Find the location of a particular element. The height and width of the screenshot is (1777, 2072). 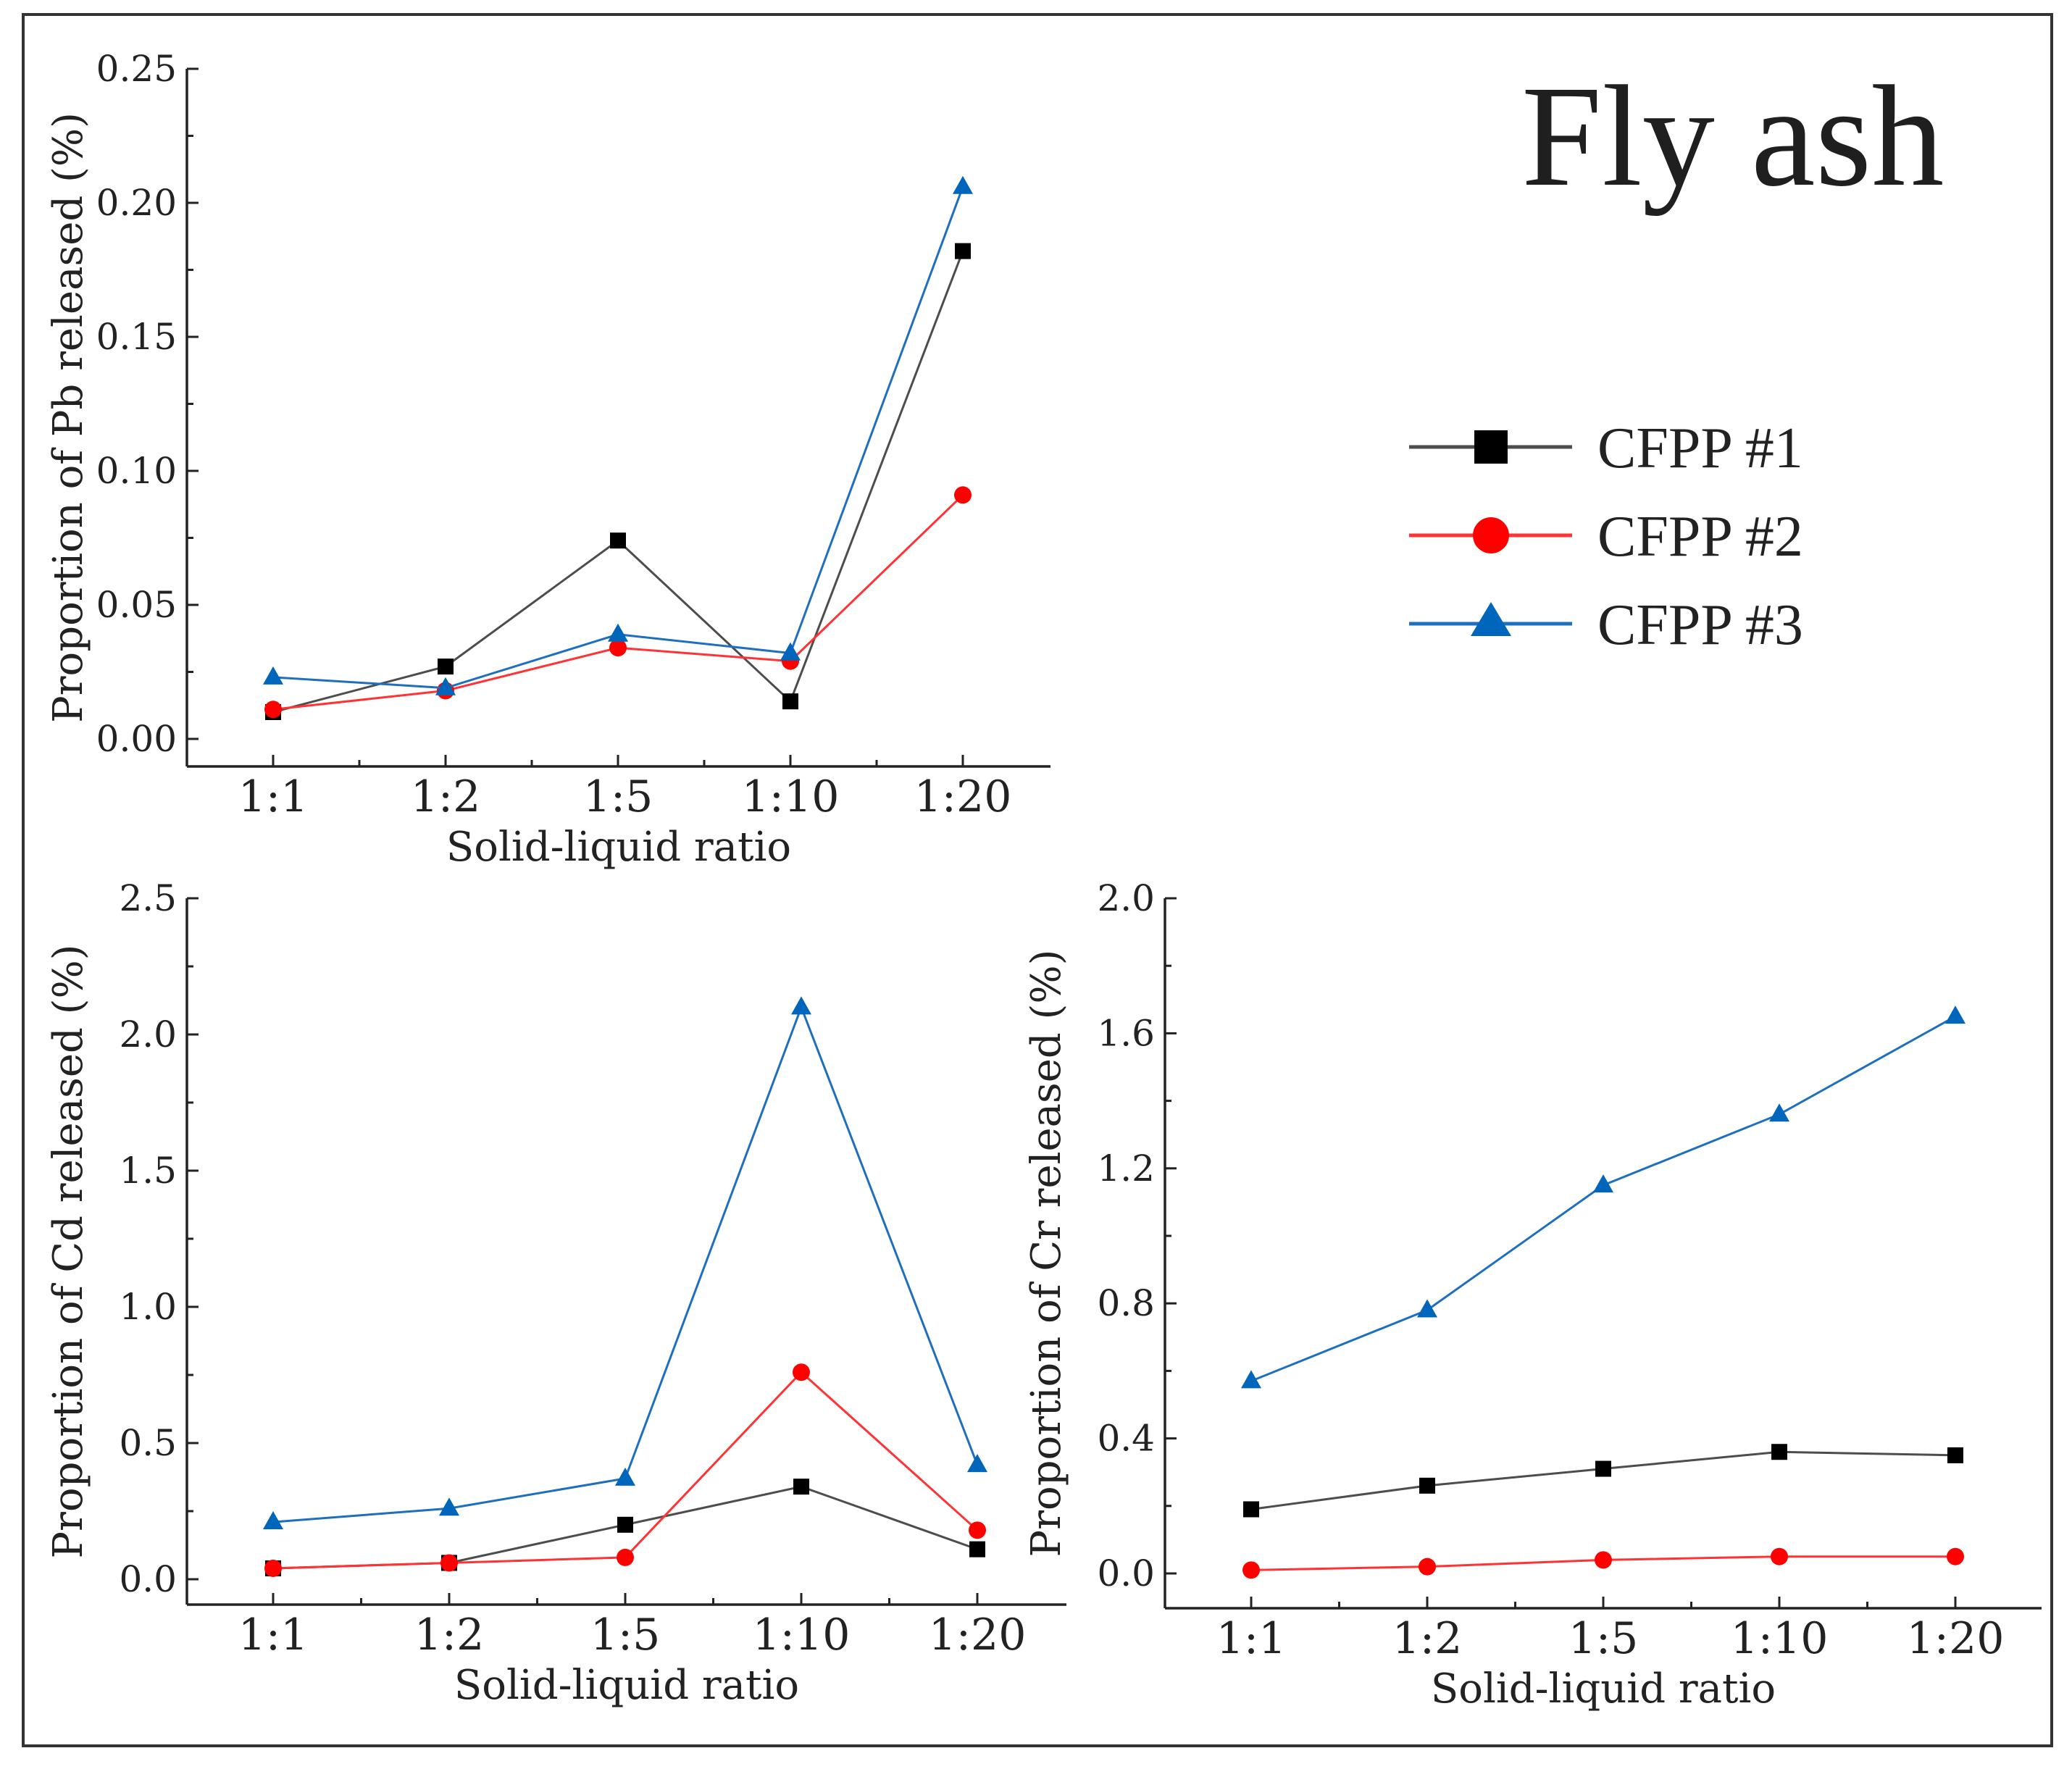

legend: CFPP #1 CFPP #2 CFPP #3 is located at coordinates (1606, 537).